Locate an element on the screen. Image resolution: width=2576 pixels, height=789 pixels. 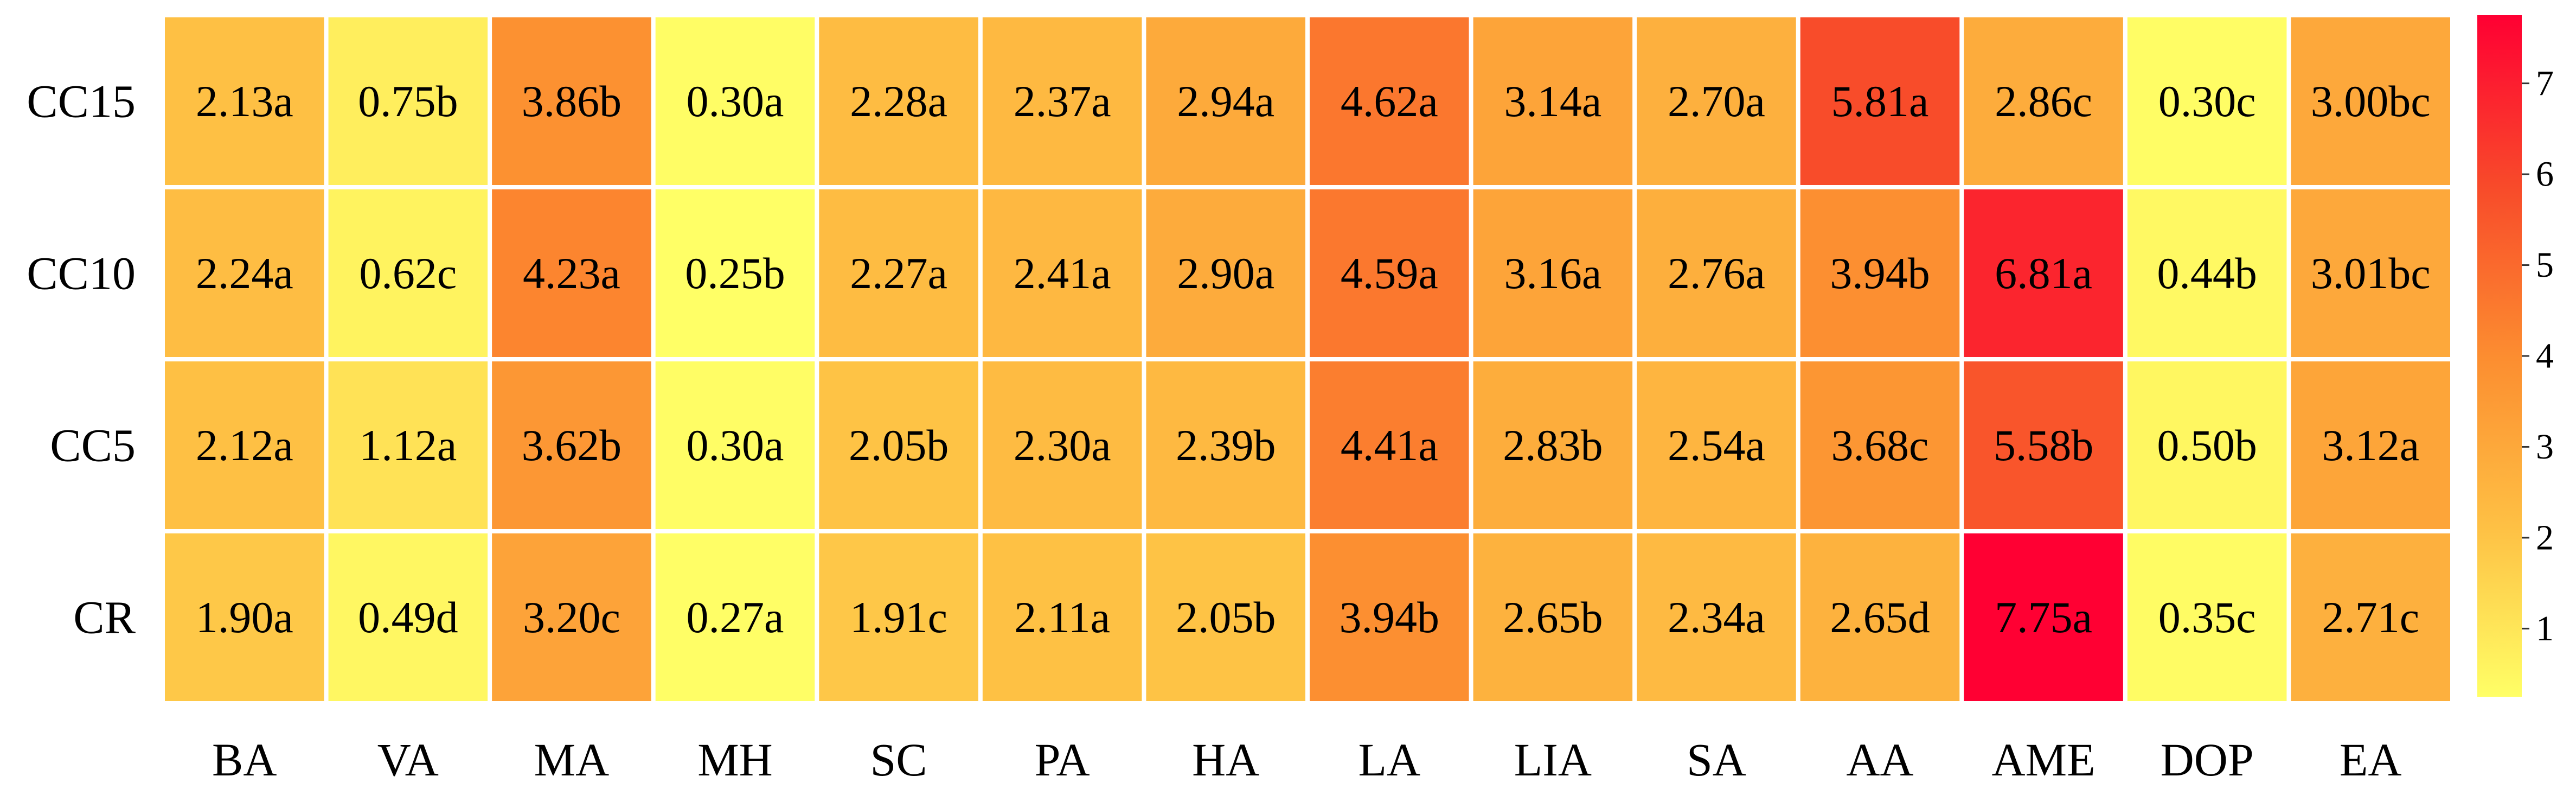
cell-value-label: 0.62c is located at coordinates (408, 273).